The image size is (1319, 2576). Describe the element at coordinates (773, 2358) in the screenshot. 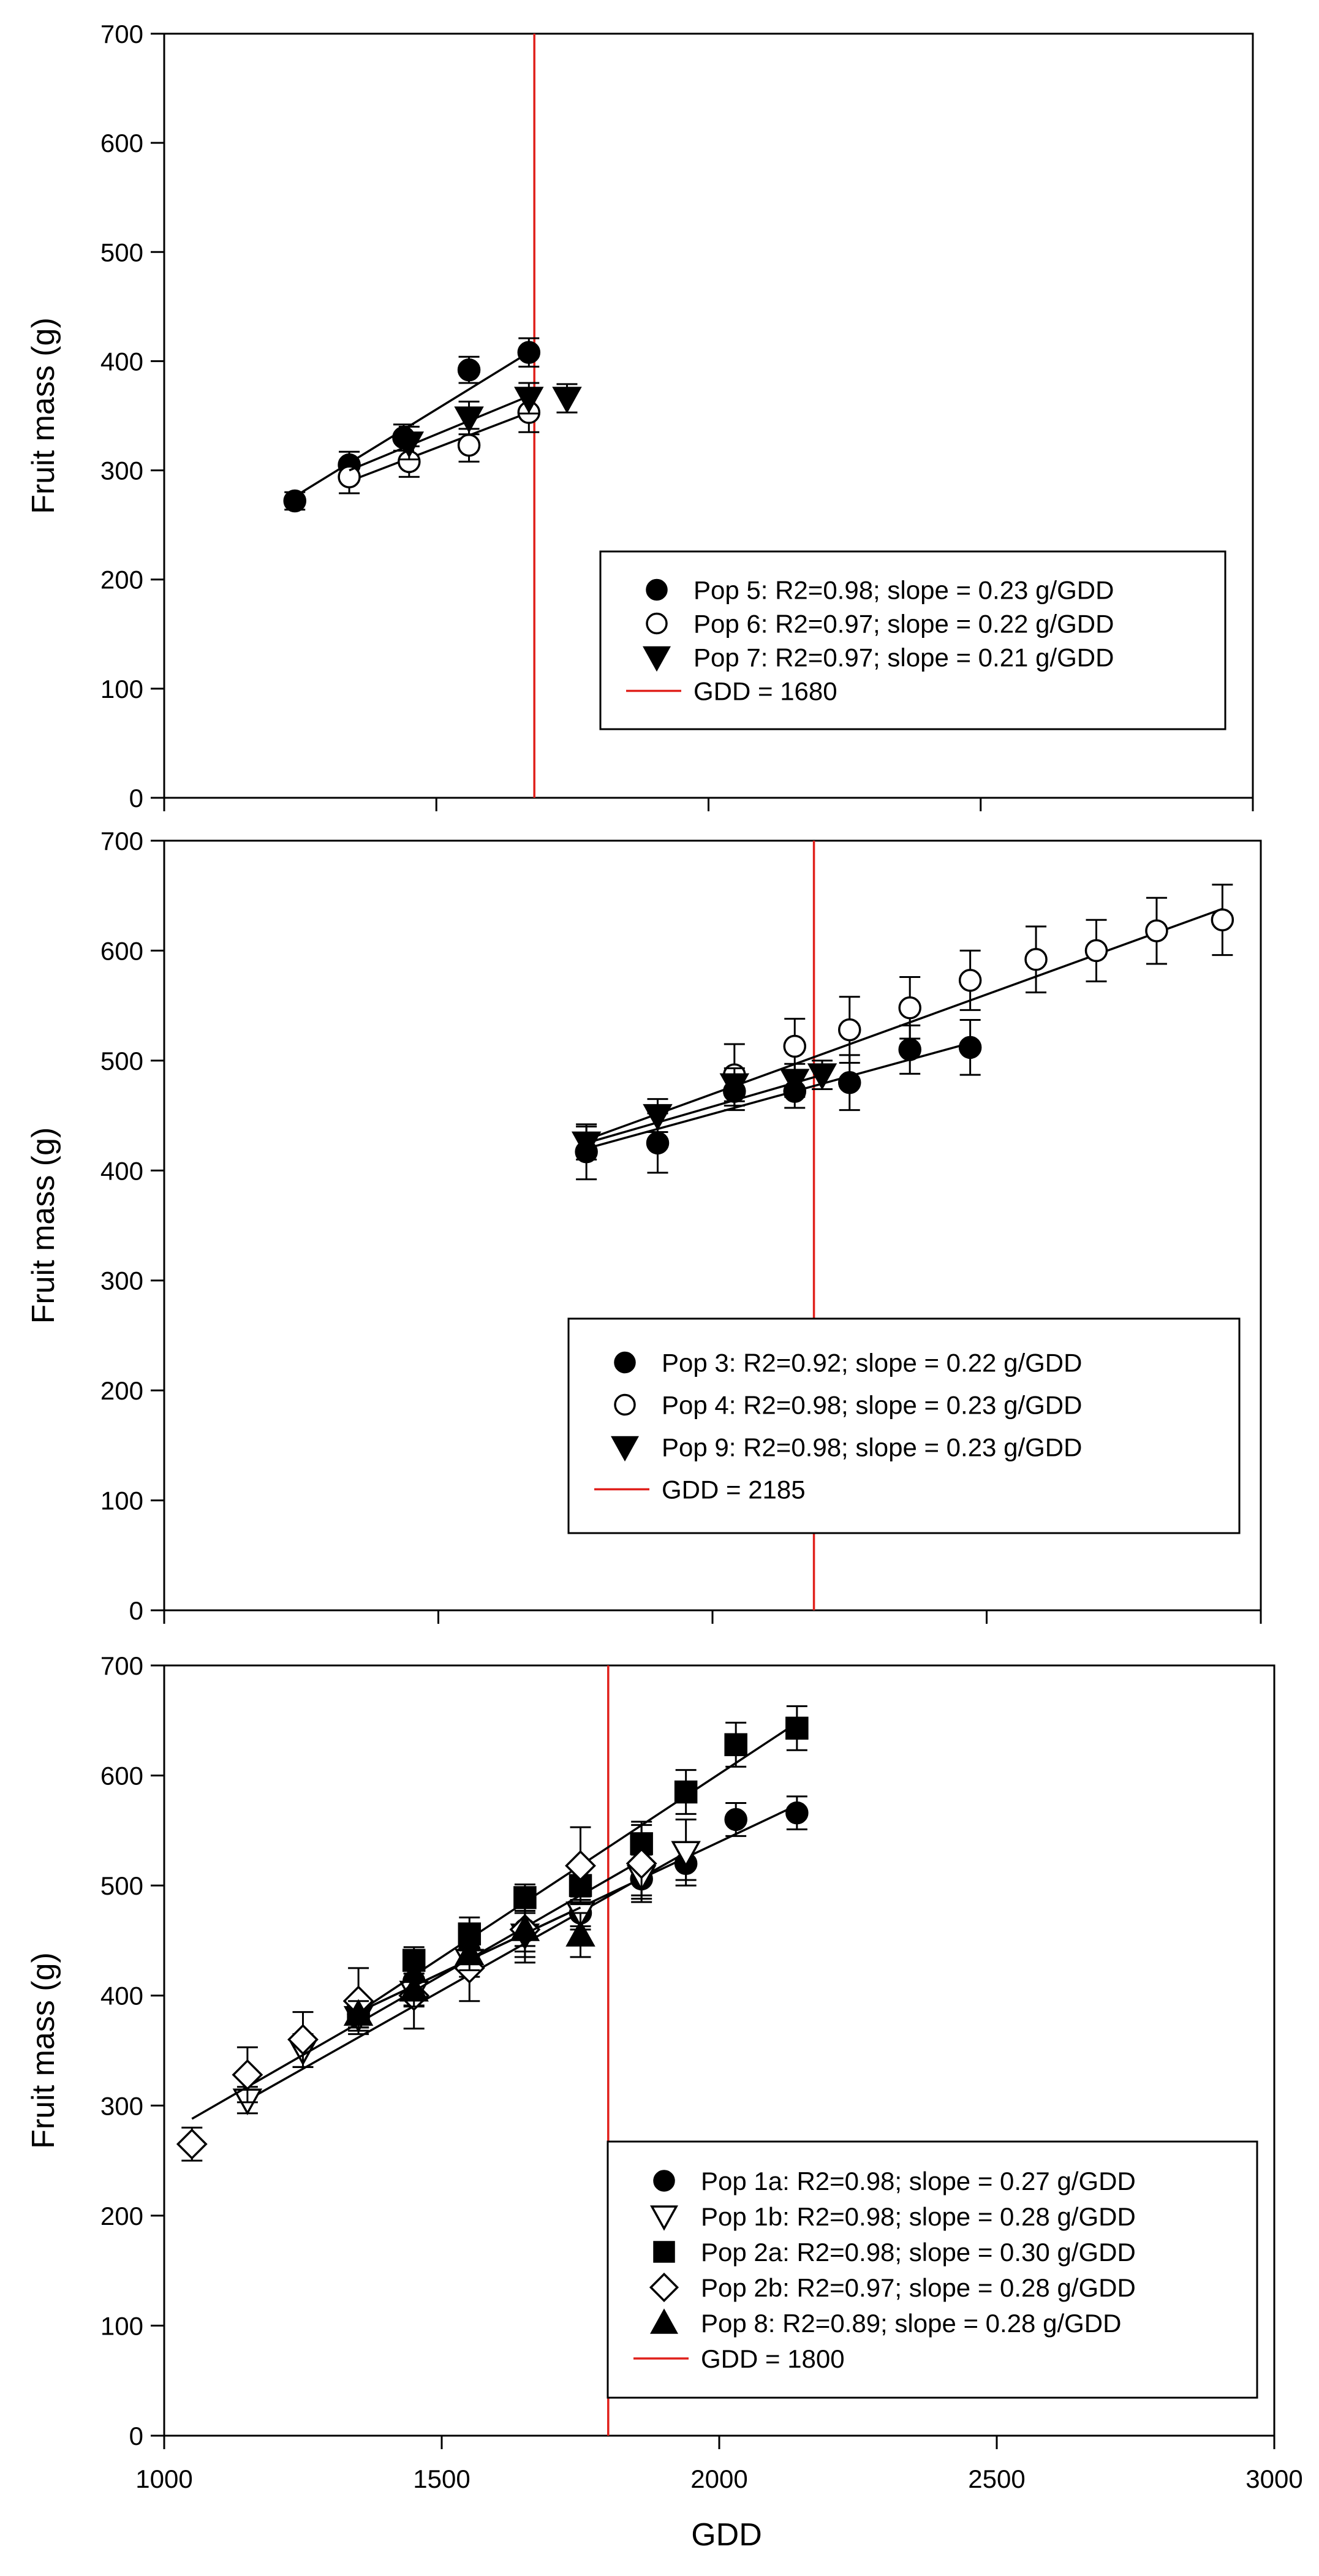

I see `legend-reference-label: GDD = 1800` at that location.